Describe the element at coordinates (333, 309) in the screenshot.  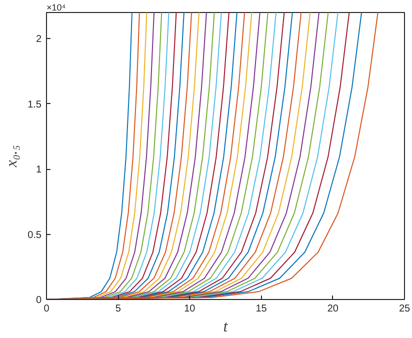
I see `x-tick-label: 20` at that location.